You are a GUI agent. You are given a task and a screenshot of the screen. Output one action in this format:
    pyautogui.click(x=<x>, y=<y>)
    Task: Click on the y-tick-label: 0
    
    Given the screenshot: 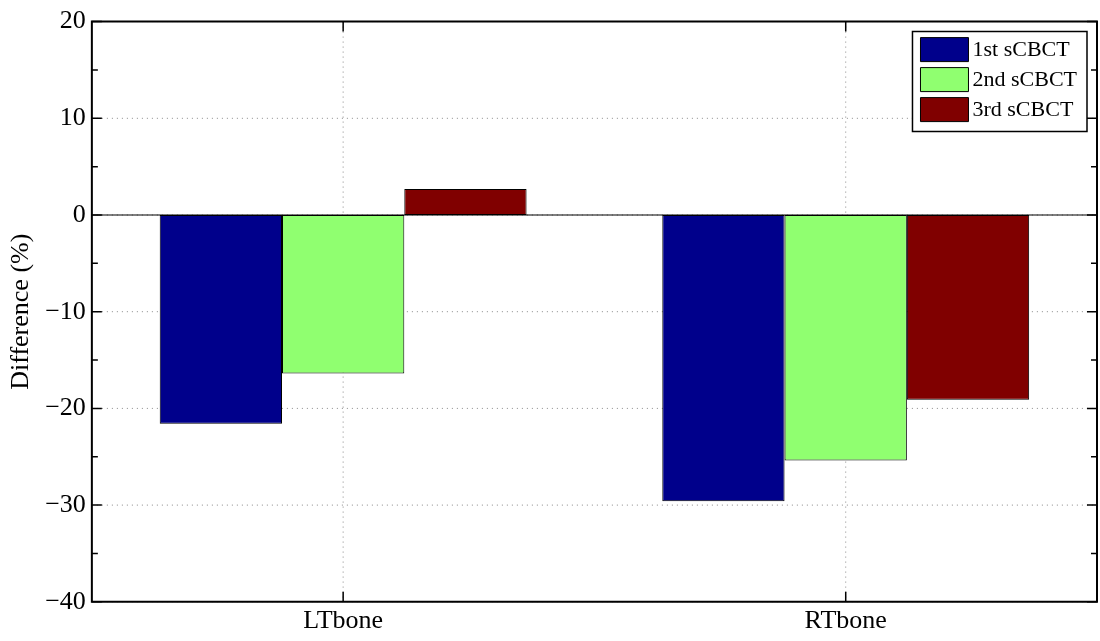 What is the action you would take?
    pyautogui.click(x=79, y=213)
    